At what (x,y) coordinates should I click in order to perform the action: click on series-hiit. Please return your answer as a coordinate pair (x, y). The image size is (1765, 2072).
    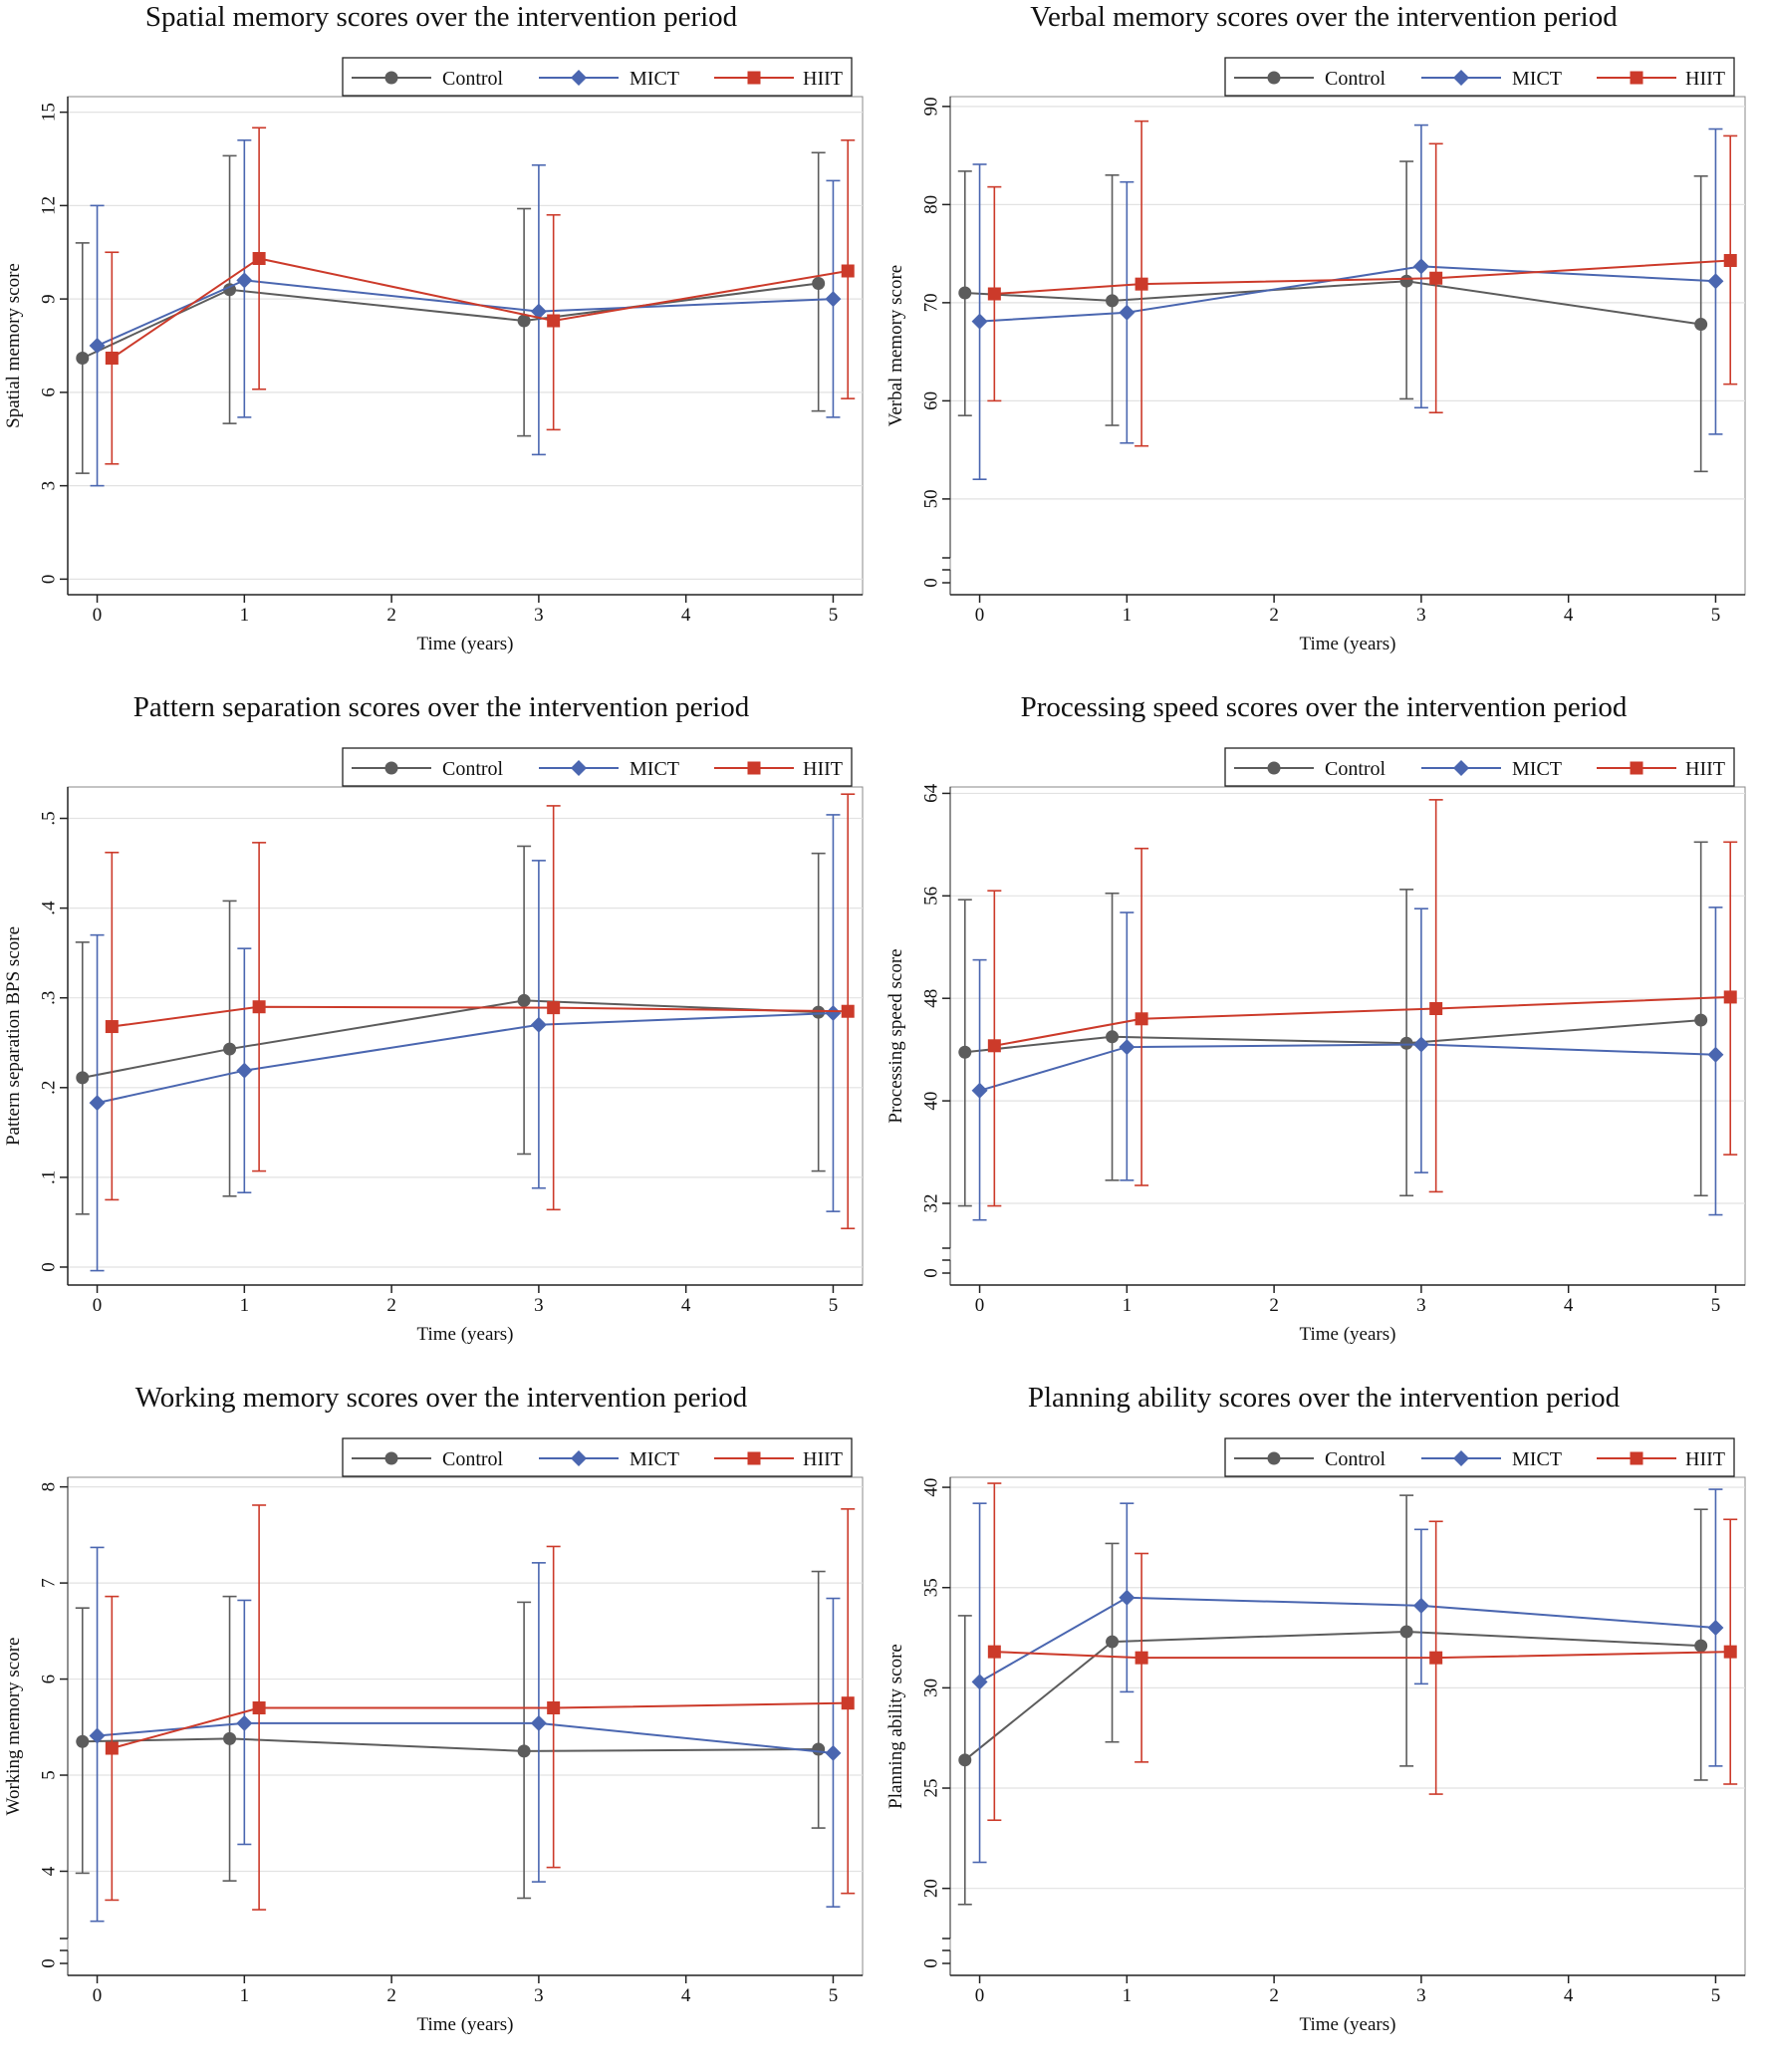
    Looking at the image, I should click on (1362, 1003).